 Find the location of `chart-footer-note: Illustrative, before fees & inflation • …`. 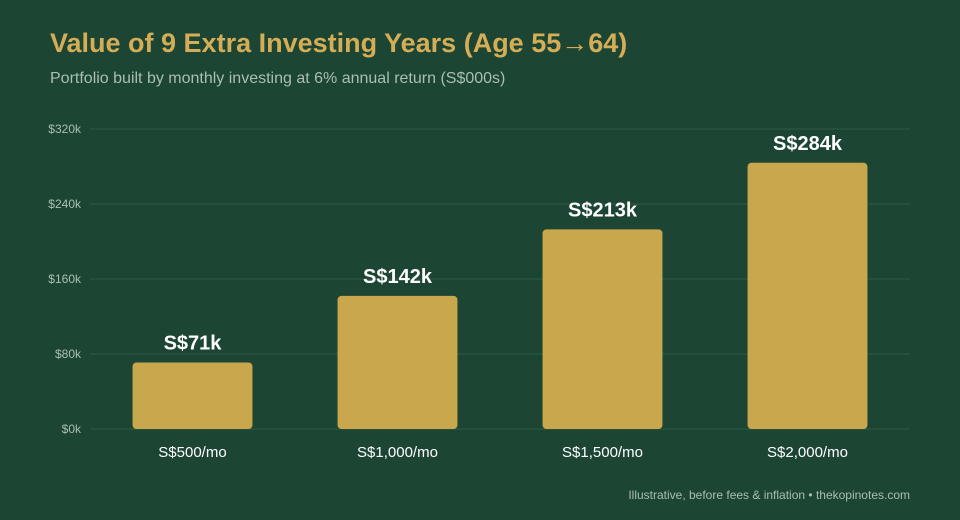

chart-footer-note: Illustrative, before fees & inflation • … is located at coordinates (769, 495).